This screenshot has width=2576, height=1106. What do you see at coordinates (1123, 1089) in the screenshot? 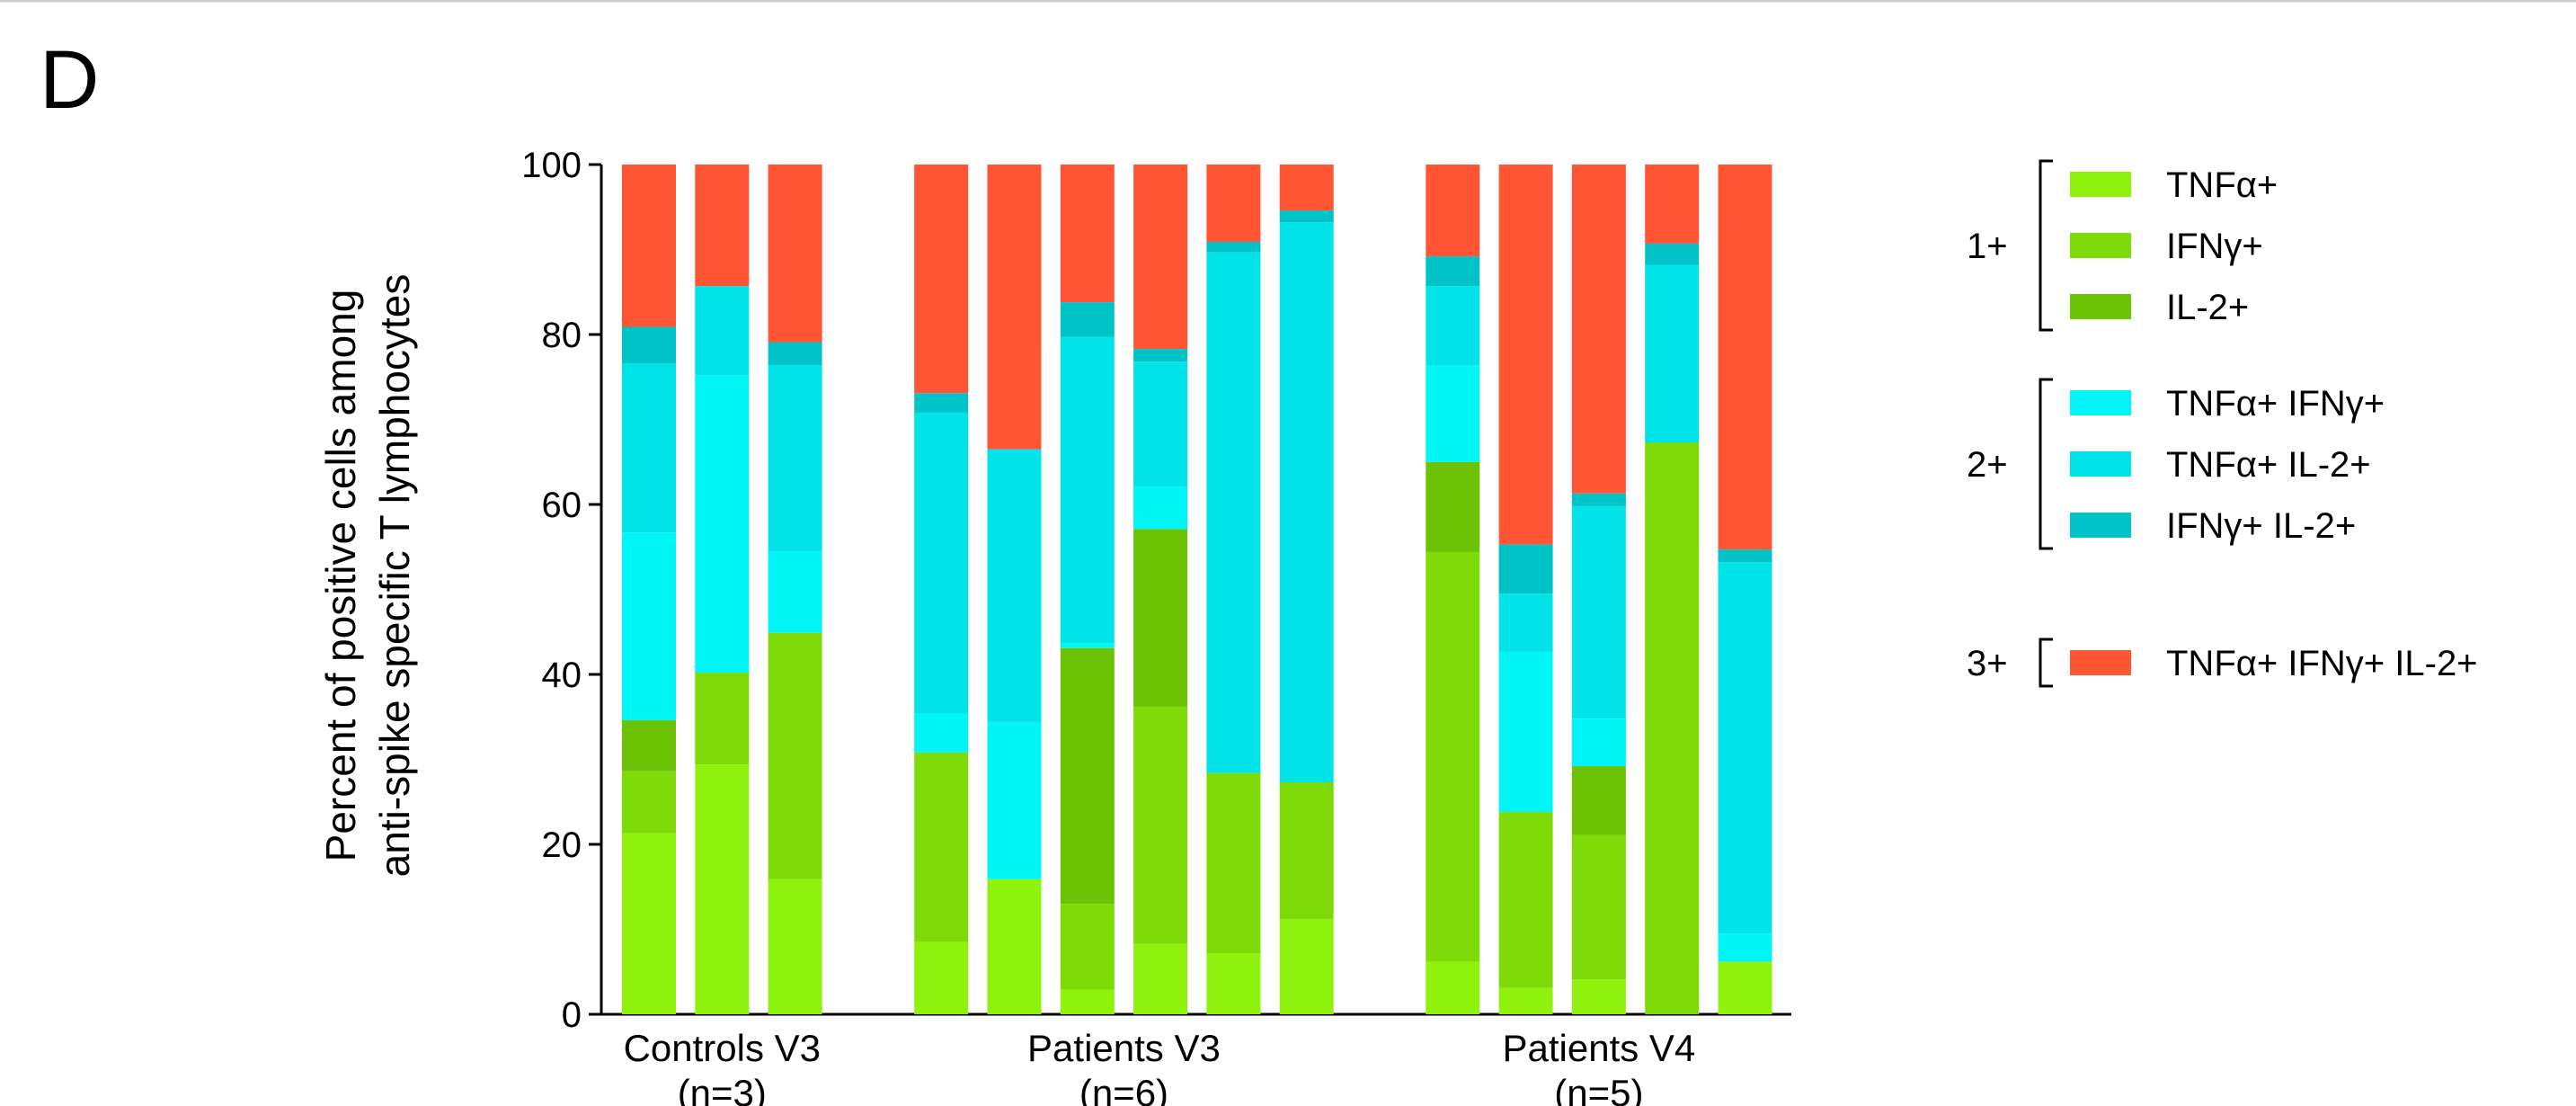
I see `group-note: (n=6)` at bounding box center [1123, 1089].